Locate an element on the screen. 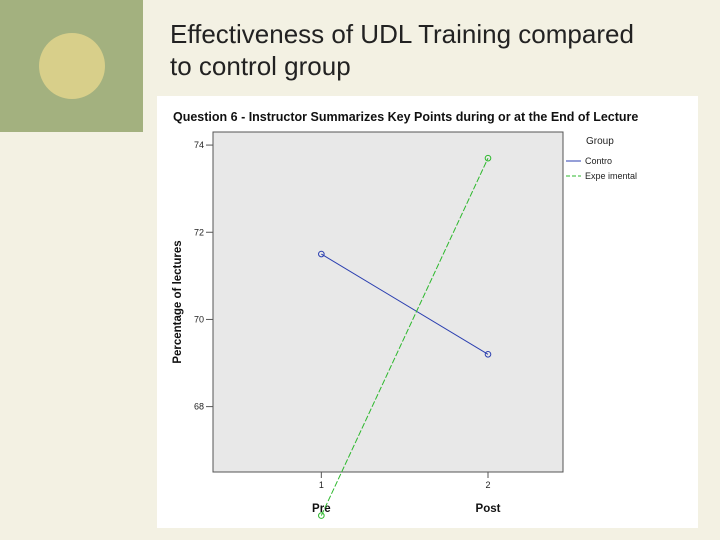 The width and height of the screenshot is (720, 540). circle-decoration is located at coordinates (72, 66).